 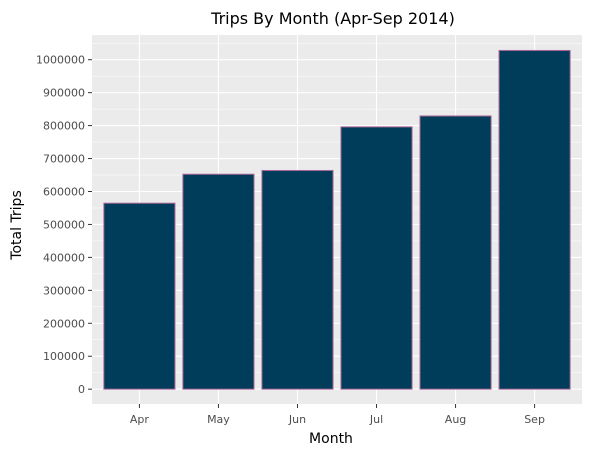 I want to click on y-tick-label: 500000, so click(x=64, y=224).